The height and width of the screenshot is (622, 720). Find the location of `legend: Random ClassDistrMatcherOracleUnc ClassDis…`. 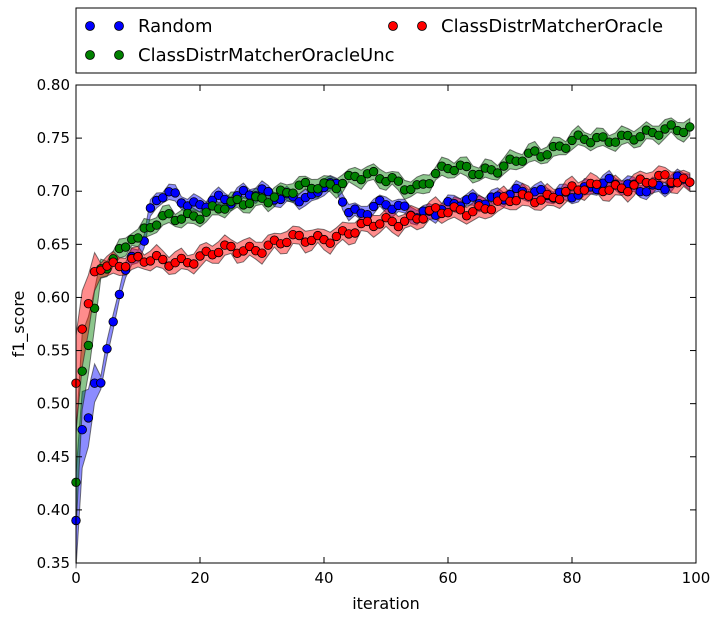

legend: Random ClassDistrMatcherOracleUnc ClassDis… is located at coordinates (386, 40).